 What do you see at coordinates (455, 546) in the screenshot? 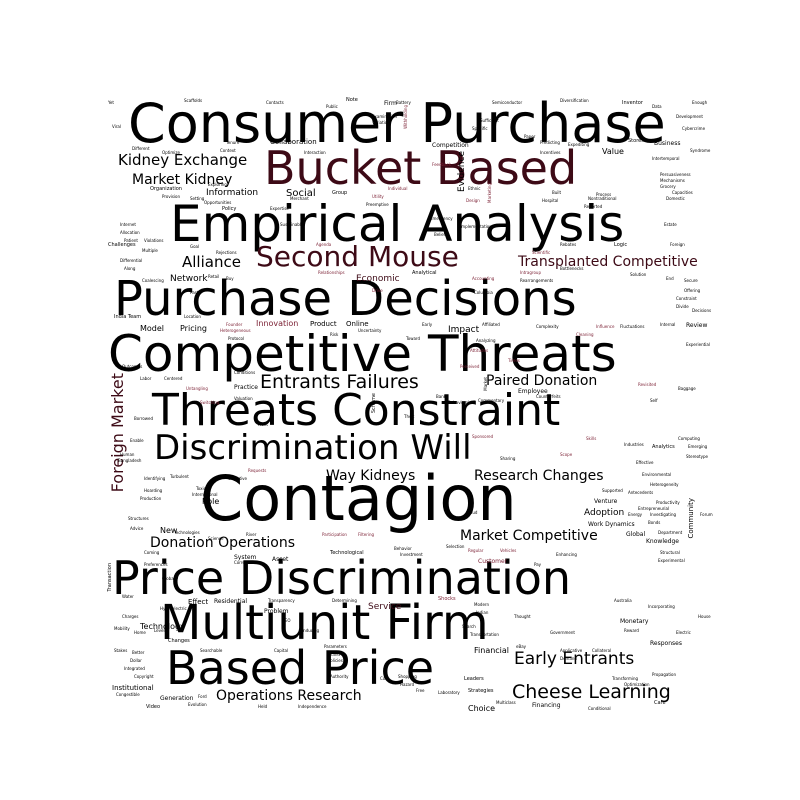
I see `word-selection: Selection` at bounding box center [455, 546].